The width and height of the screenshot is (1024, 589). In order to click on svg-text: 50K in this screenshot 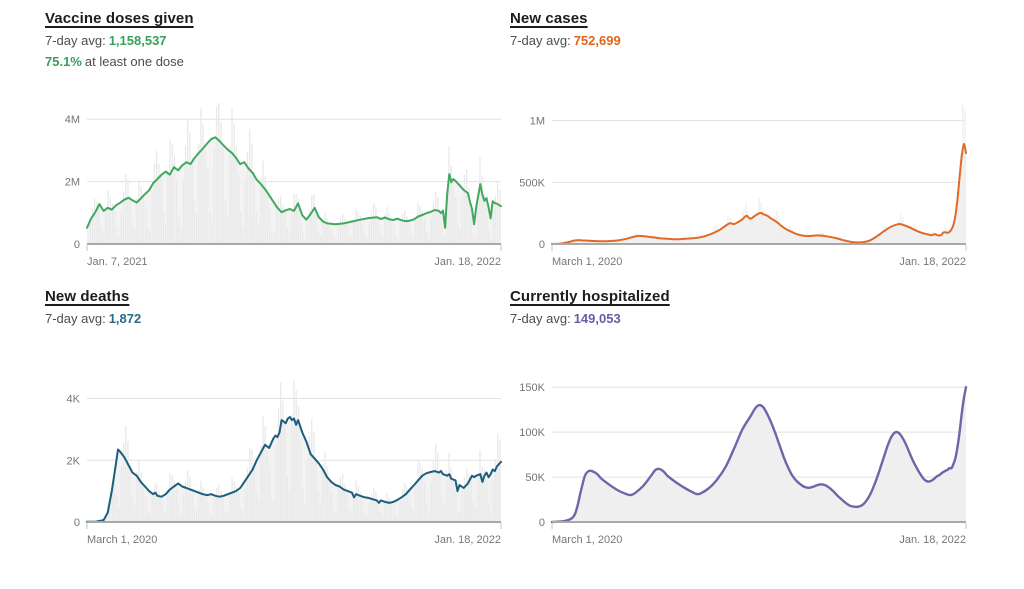, I will do `click(535, 478)`.